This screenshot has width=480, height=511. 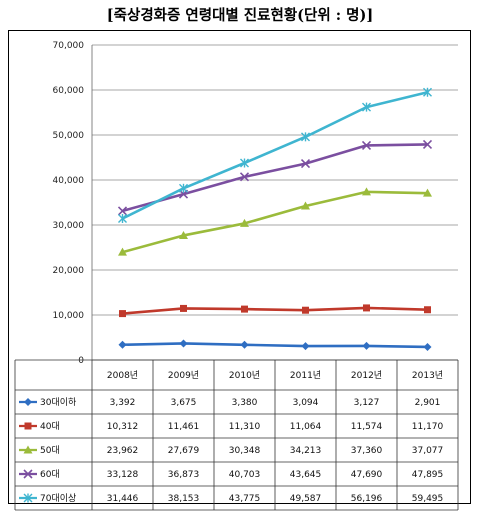 I want to click on data-label: 56,196, so click(x=367, y=499).